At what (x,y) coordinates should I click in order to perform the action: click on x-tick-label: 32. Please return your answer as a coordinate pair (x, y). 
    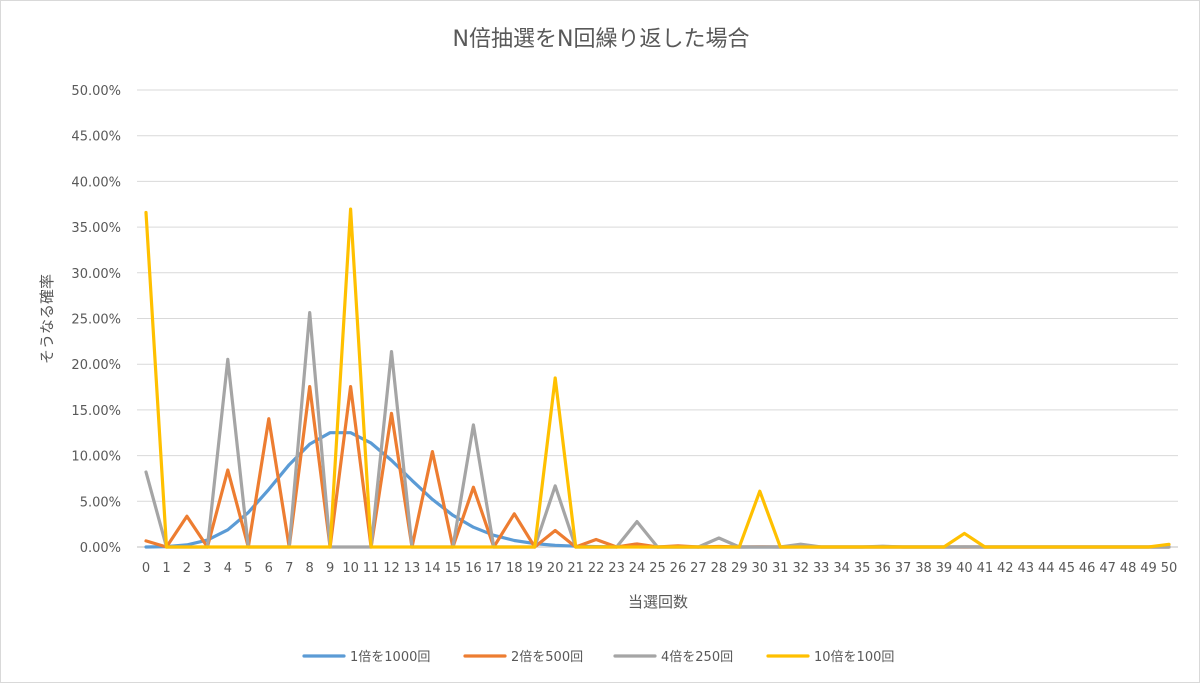
    Looking at the image, I should click on (800, 568).